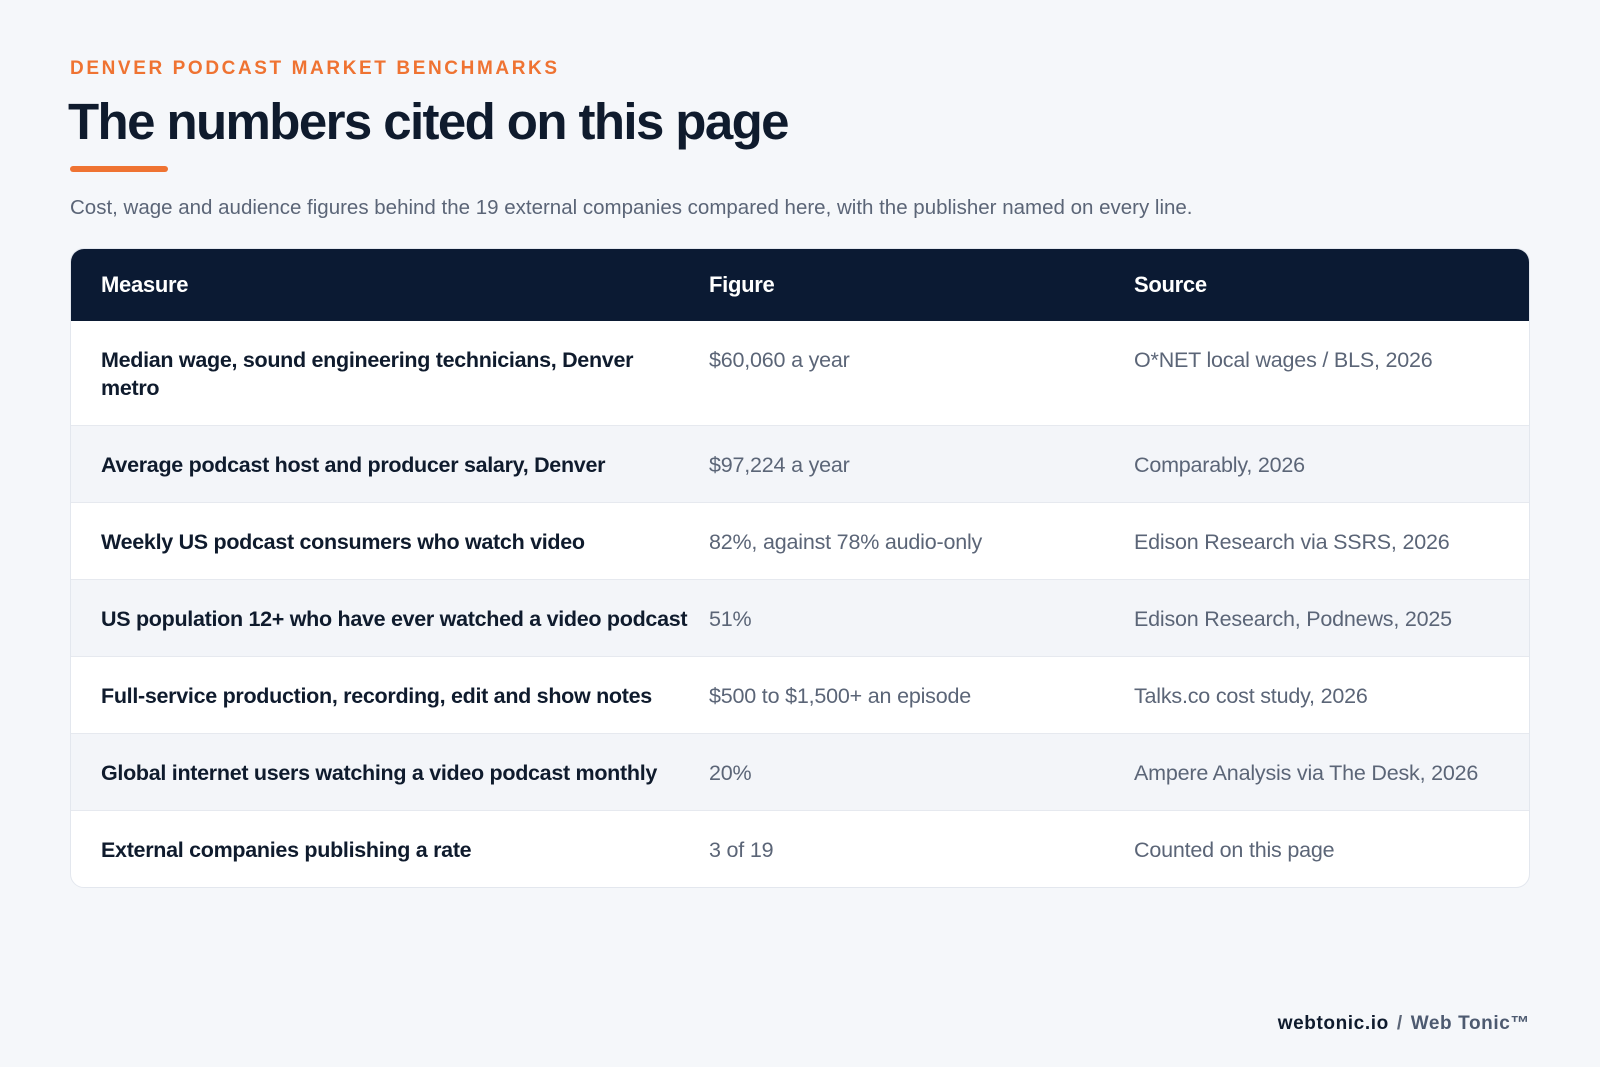 The height and width of the screenshot is (1067, 1600). Describe the element at coordinates (1470, 1023) in the screenshot. I see `footer-brand: Web Tonic™` at that location.